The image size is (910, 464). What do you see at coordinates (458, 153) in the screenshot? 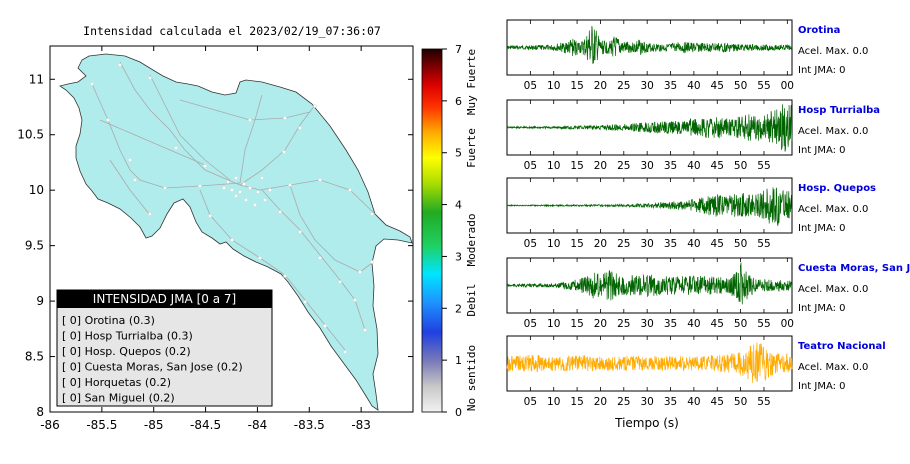
I see `colorbar-tick-label: 5` at bounding box center [458, 153].